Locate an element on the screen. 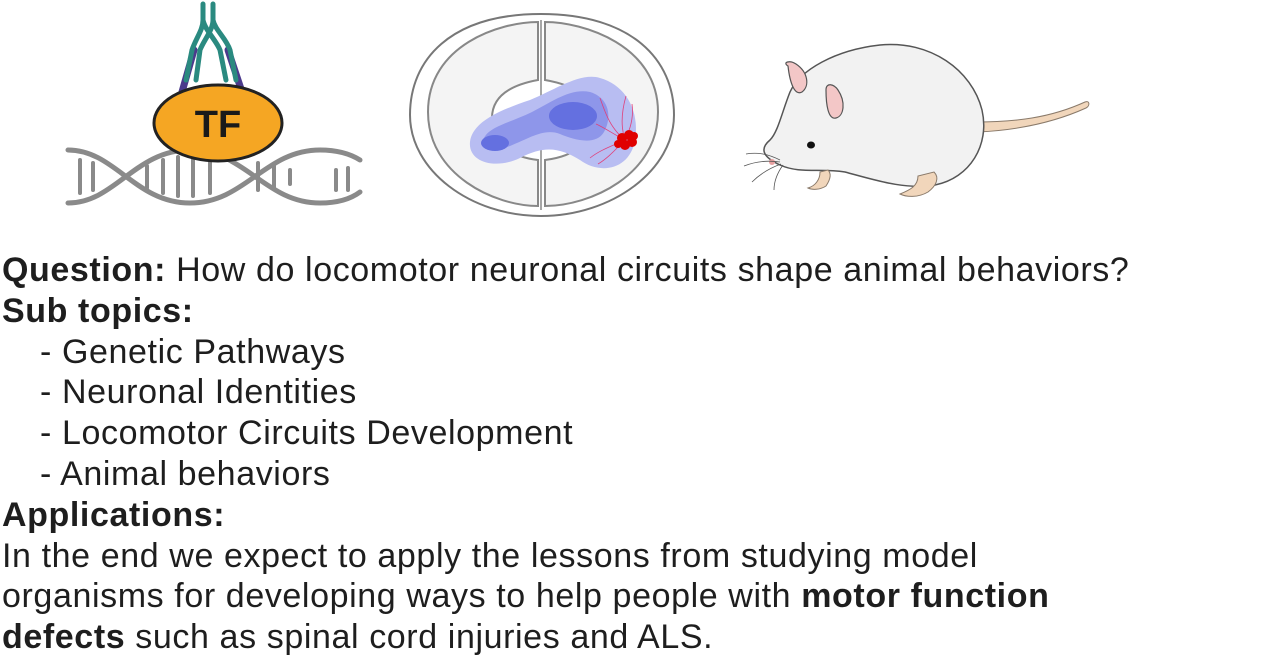 The width and height of the screenshot is (1272, 660). mouse-nose is located at coordinates (772, 162).